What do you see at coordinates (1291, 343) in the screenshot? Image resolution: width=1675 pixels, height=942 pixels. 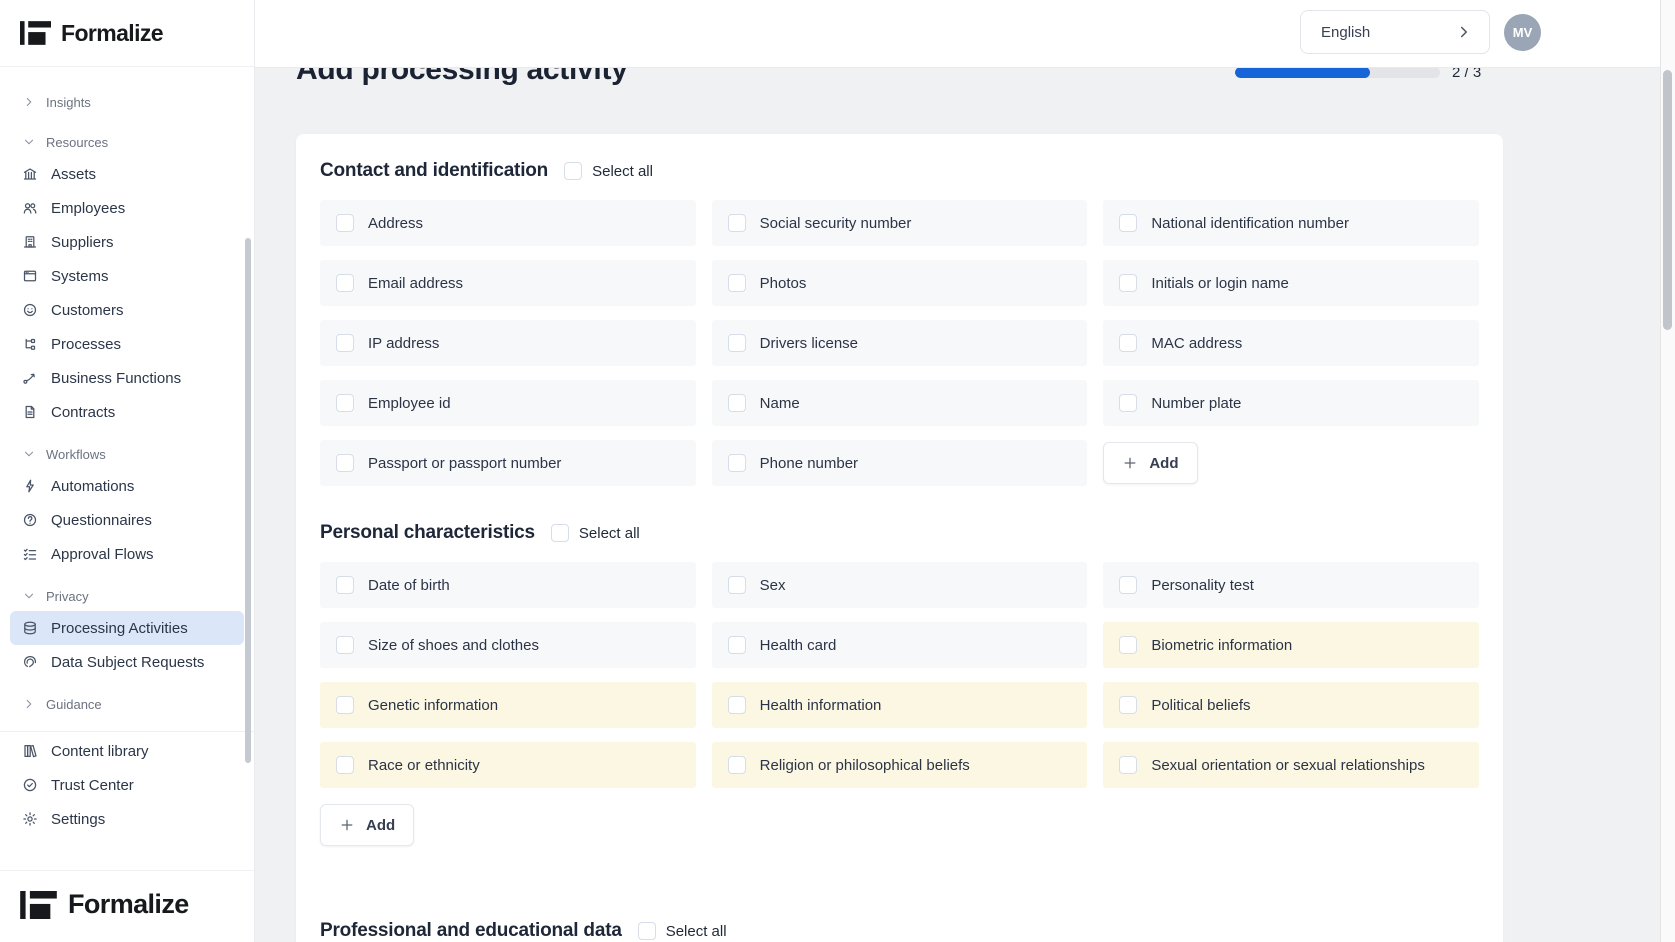 I see `option-mac-address: MAC address` at bounding box center [1291, 343].